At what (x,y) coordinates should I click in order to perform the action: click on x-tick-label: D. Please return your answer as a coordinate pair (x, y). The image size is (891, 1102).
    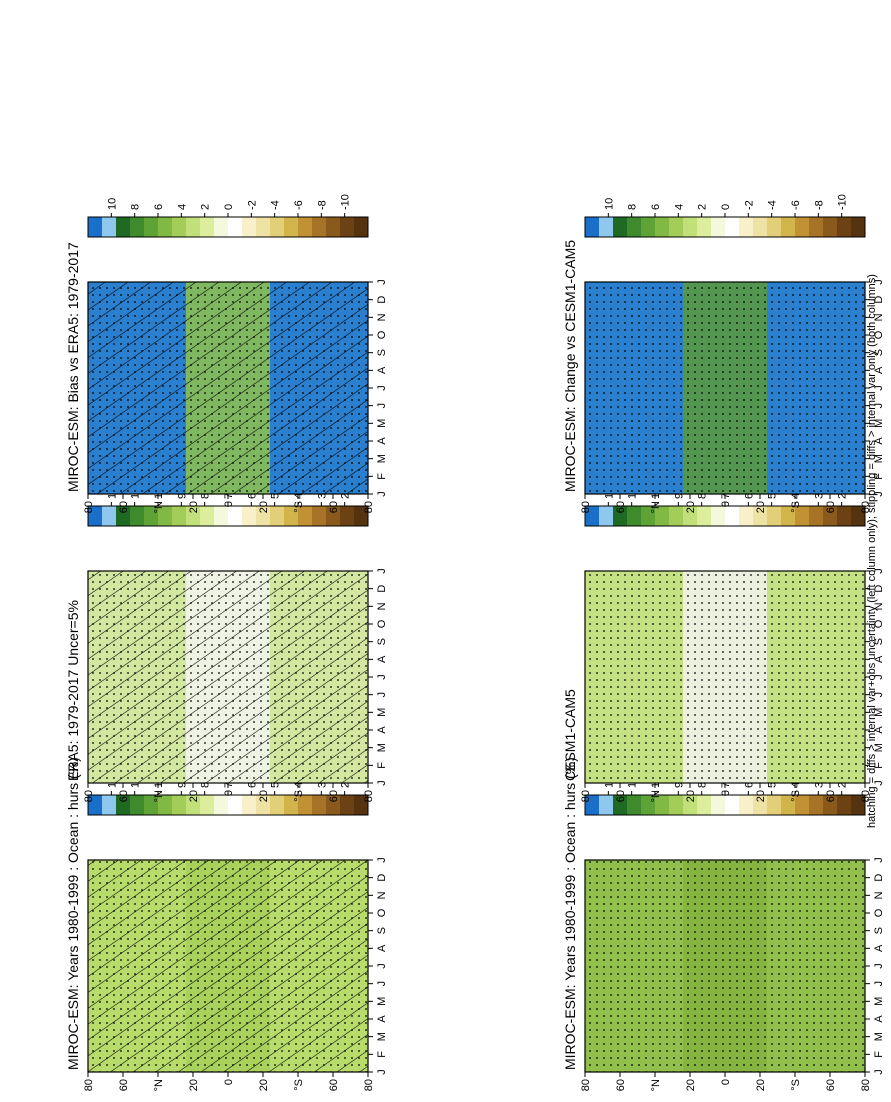
    Looking at the image, I should click on (879, 589).